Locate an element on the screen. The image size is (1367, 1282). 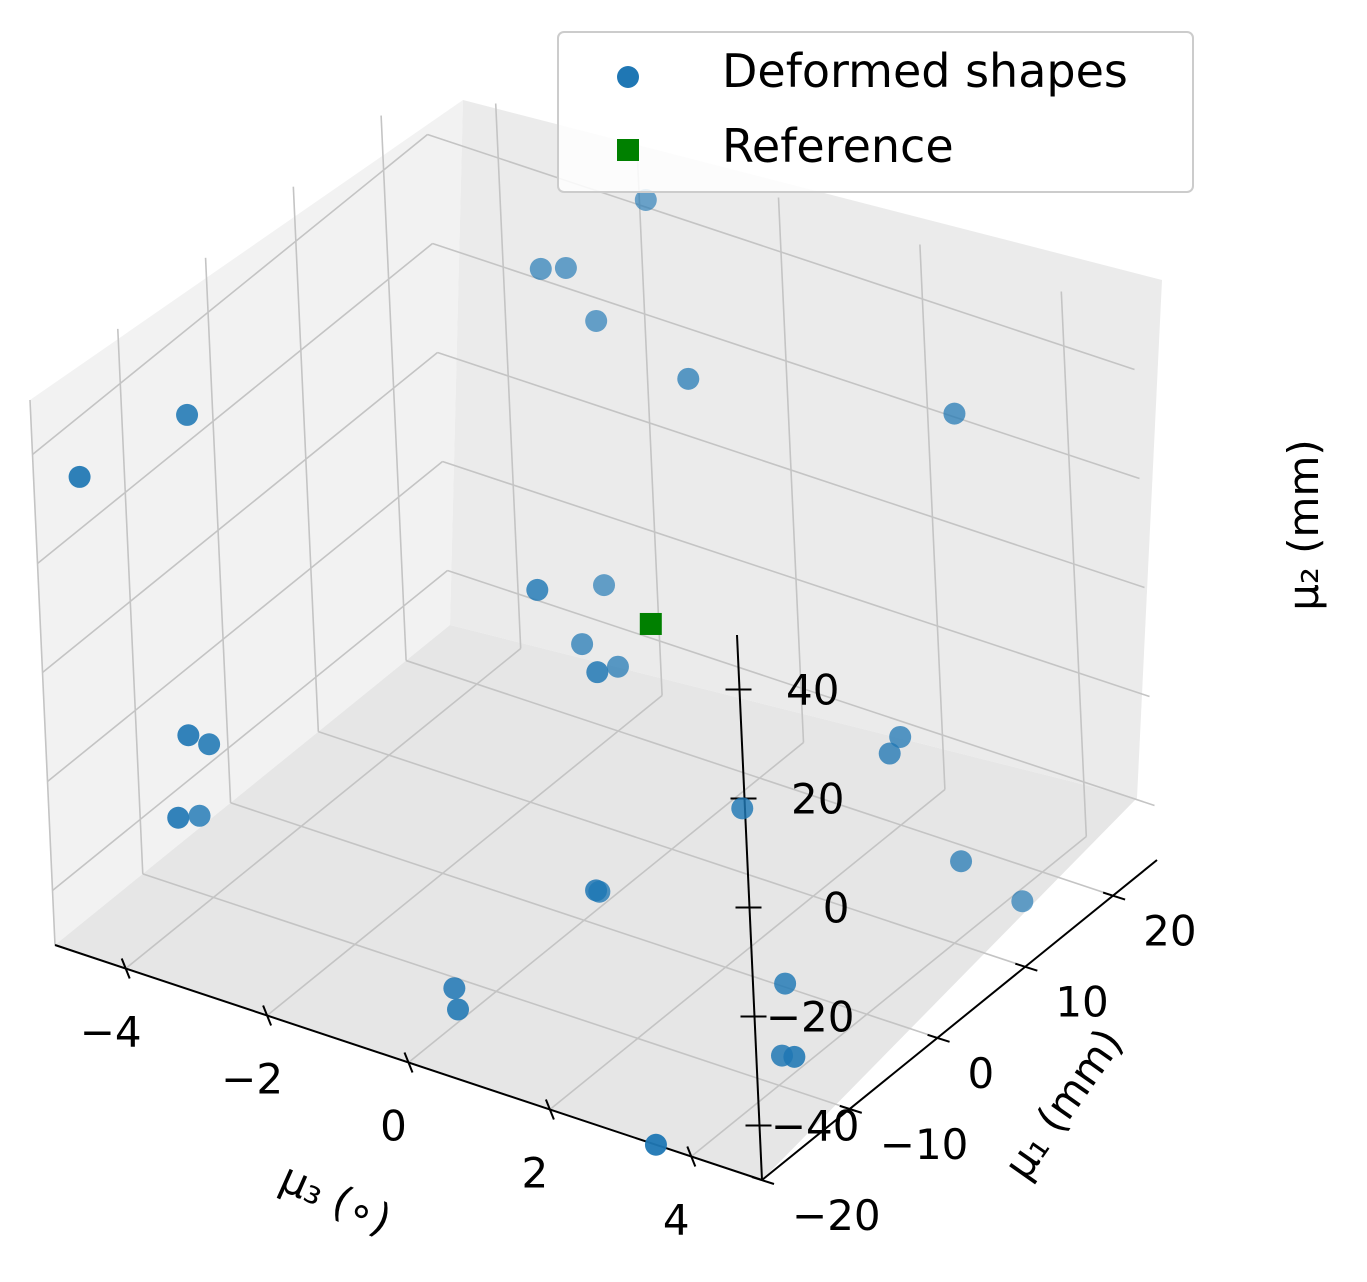
y-tick-label: 10 is located at coordinates (1081, 1002).